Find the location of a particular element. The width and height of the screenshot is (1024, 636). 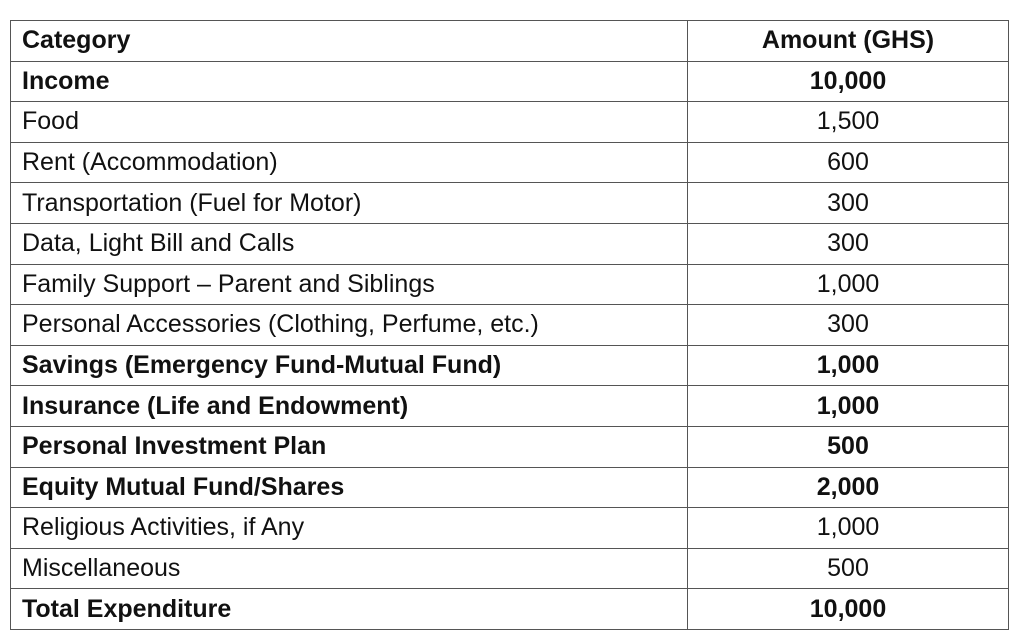

category-cell: Data, Light Bill and Calls is located at coordinates (349, 243).